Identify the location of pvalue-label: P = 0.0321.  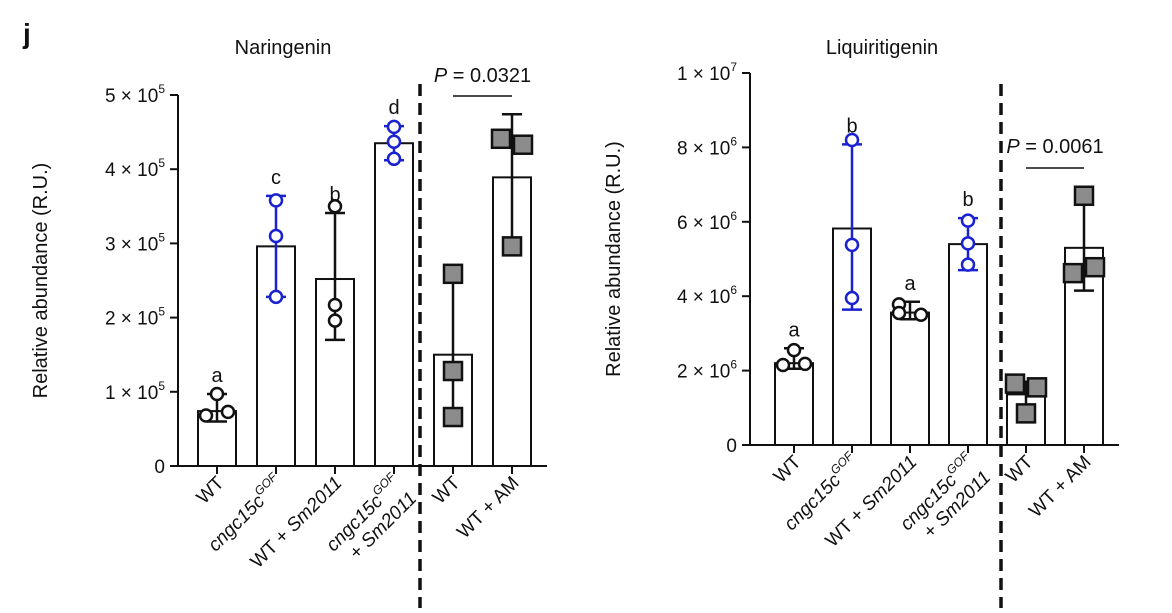
(482, 76).